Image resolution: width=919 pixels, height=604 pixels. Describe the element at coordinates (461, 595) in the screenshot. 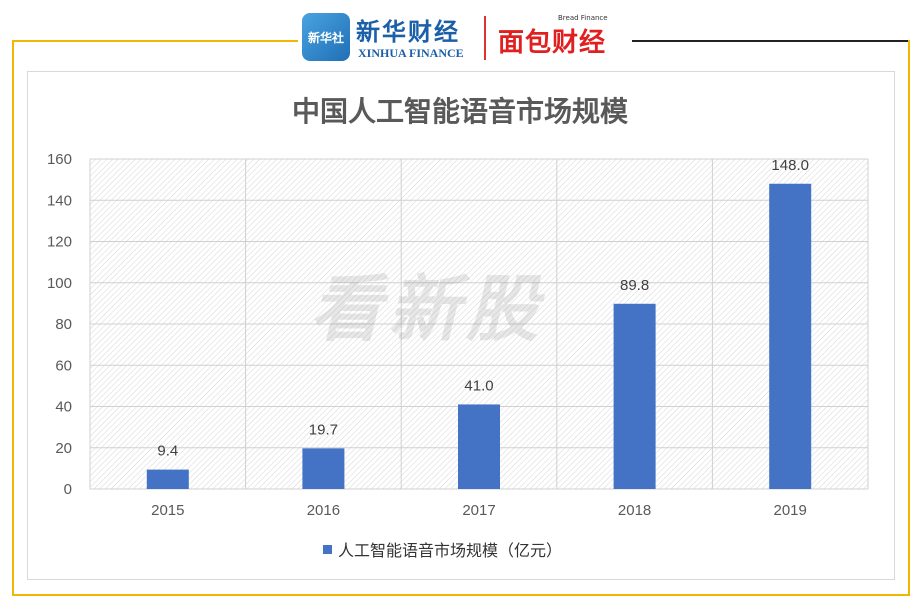

I see `frame-bottom-border` at that location.